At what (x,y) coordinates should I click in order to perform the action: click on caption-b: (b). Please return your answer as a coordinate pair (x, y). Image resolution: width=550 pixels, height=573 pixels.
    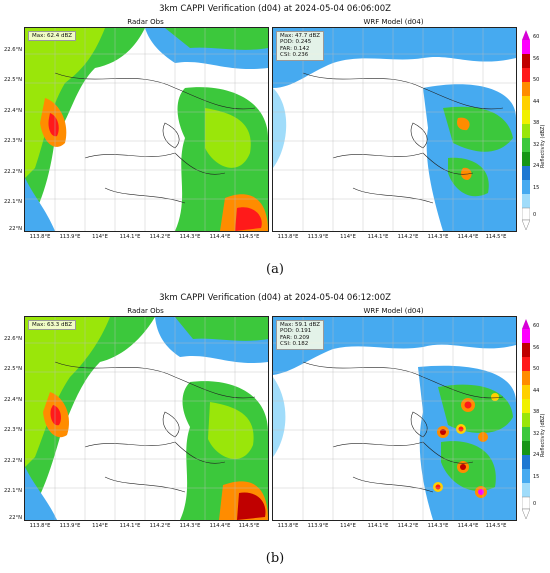
    Looking at the image, I should click on (275, 558).